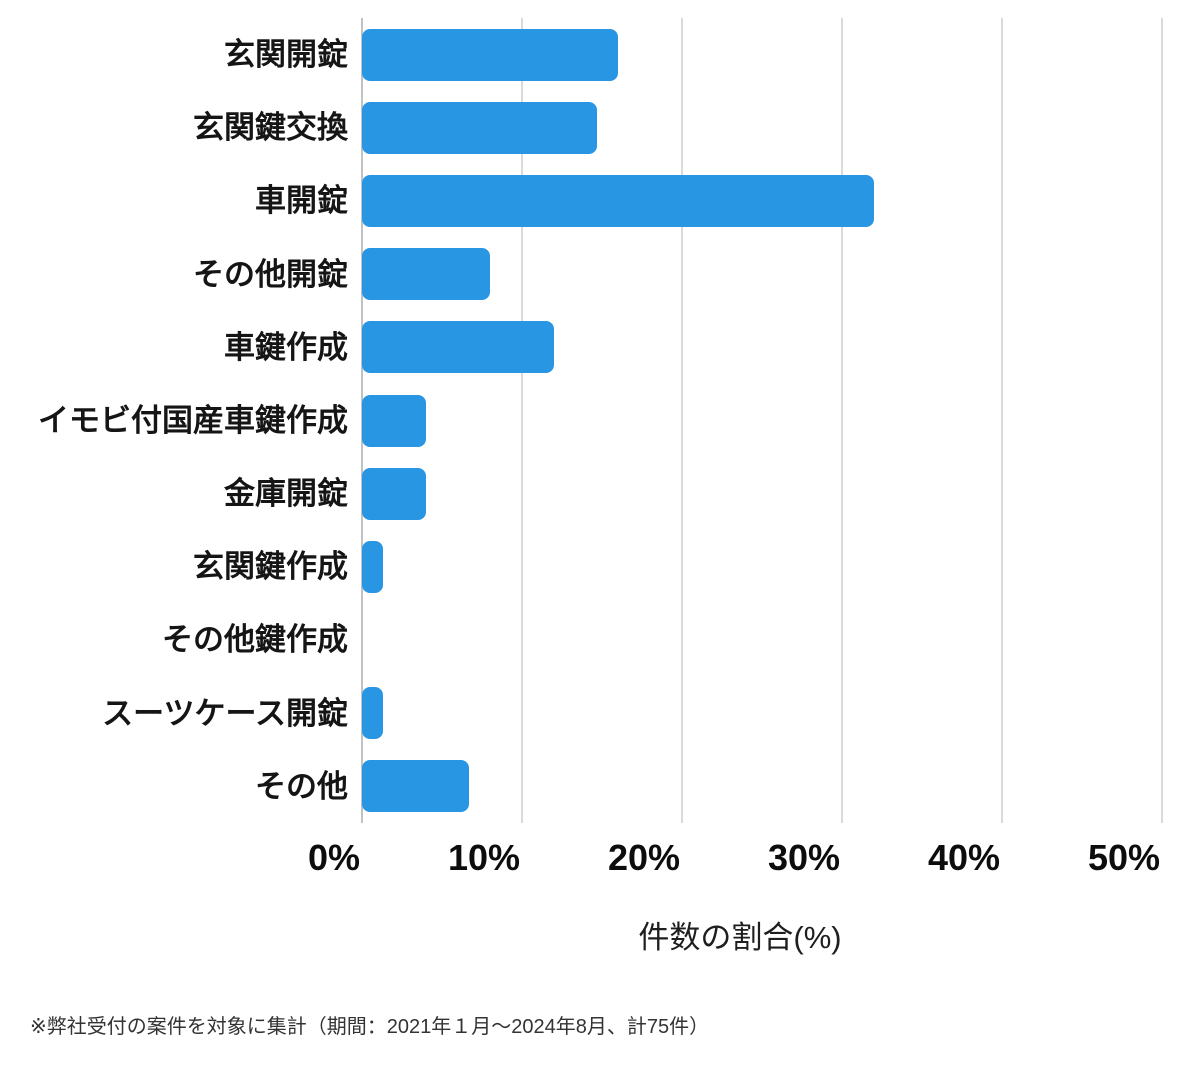  I want to click on x-axis-title: 件数の割合(%), so click(740, 937).